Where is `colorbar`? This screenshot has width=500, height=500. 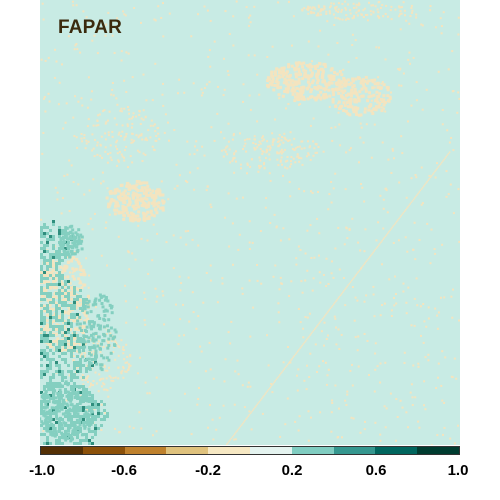 colorbar is located at coordinates (250, 450).